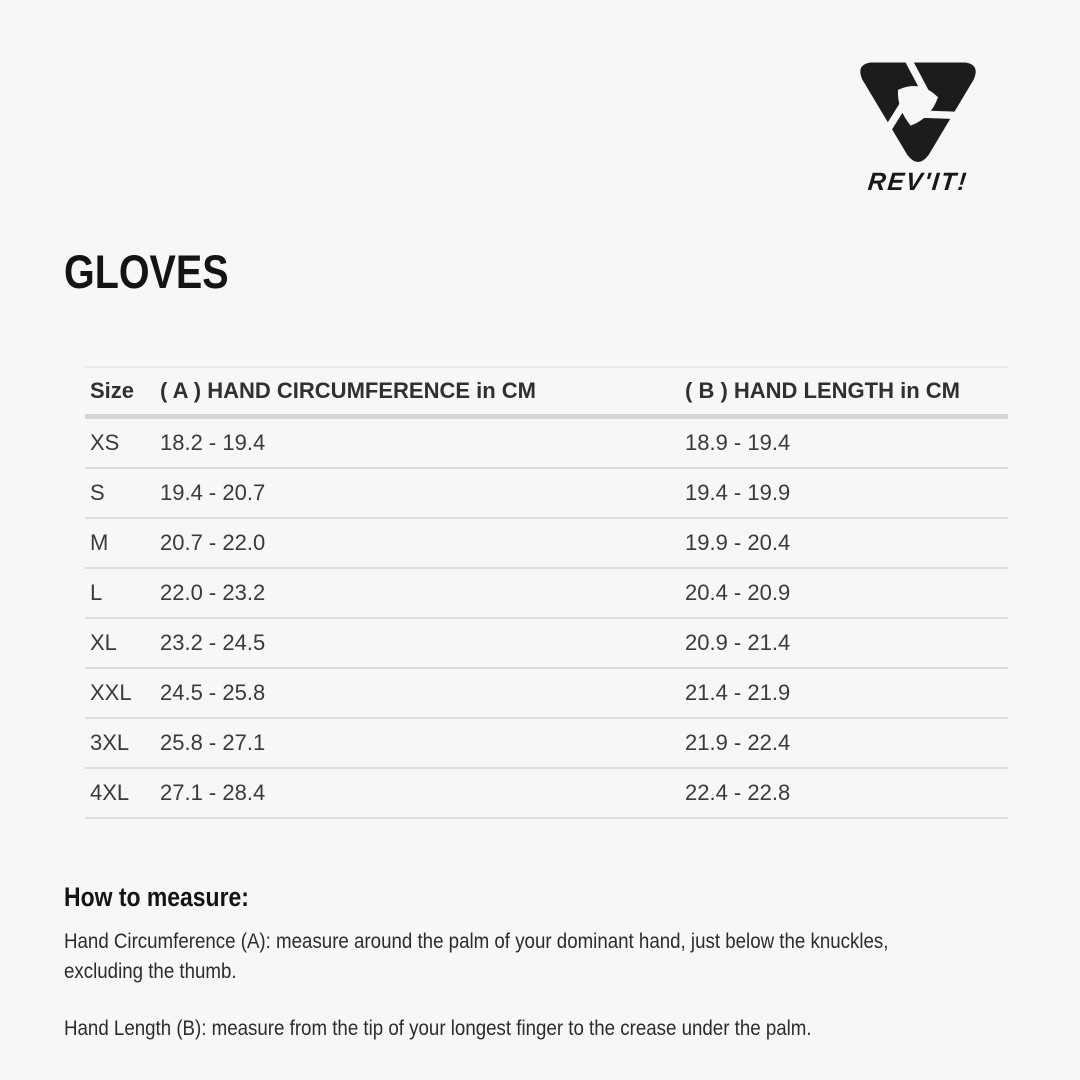 This screenshot has height=1080, width=1080. Describe the element at coordinates (918, 112) in the screenshot. I see `revit-shield-logo-icon` at that location.